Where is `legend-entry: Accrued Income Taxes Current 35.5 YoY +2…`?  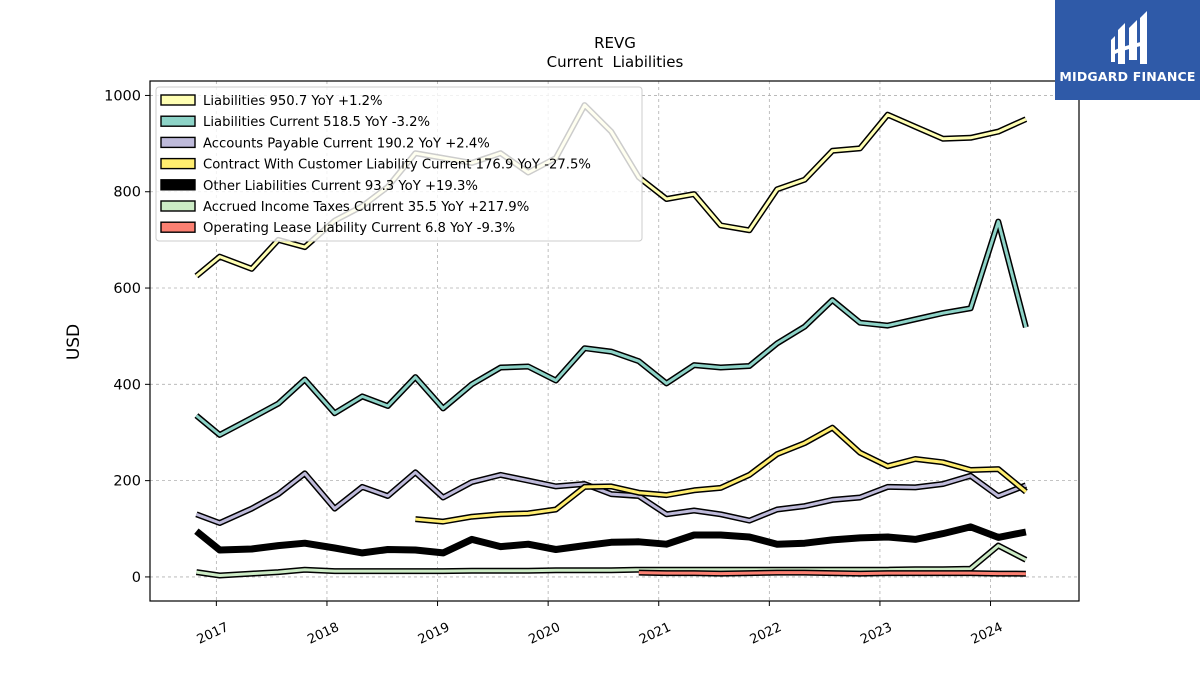
legend-entry: Accrued Income Taxes Current 35.5 YoY +2… is located at coordinates (366, 207).